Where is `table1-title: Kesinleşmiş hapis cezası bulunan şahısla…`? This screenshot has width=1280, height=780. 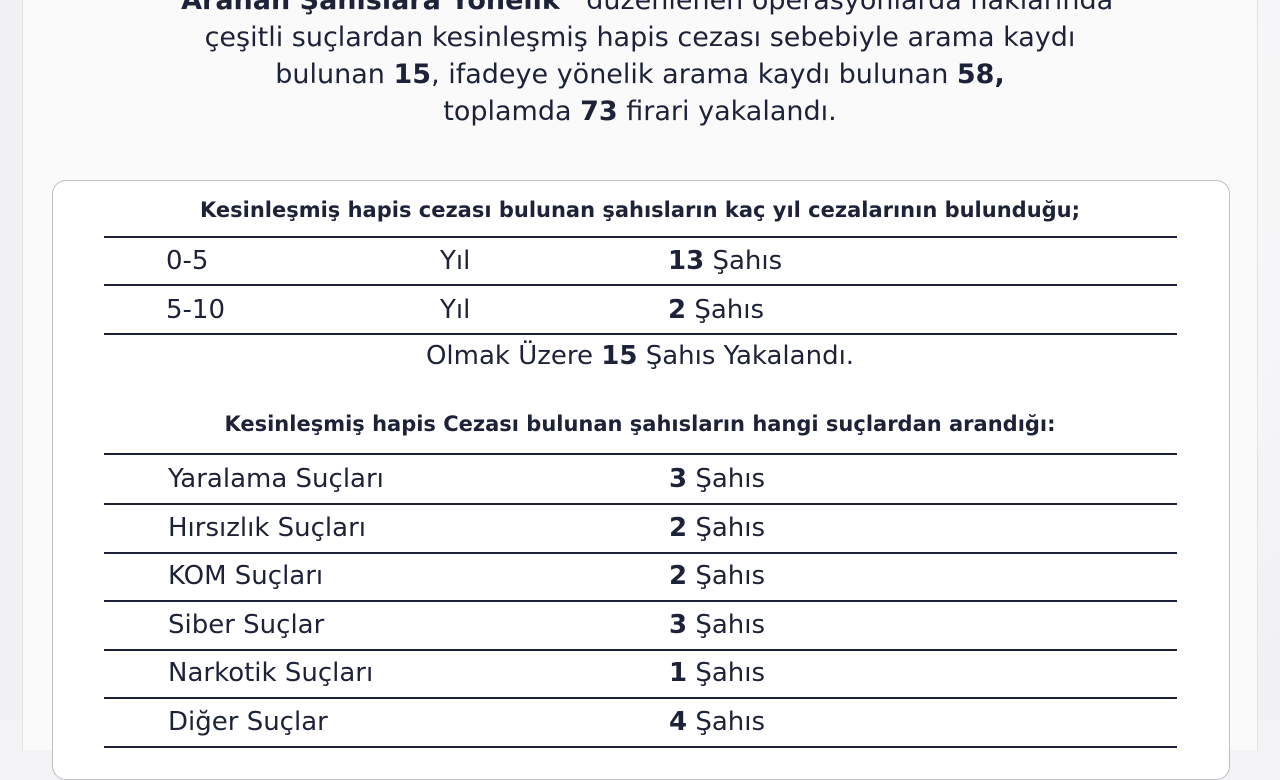
table1-title: Kesinleşmiş hapis cezası bulunan şahısla… is located at coordinates (640, 210).